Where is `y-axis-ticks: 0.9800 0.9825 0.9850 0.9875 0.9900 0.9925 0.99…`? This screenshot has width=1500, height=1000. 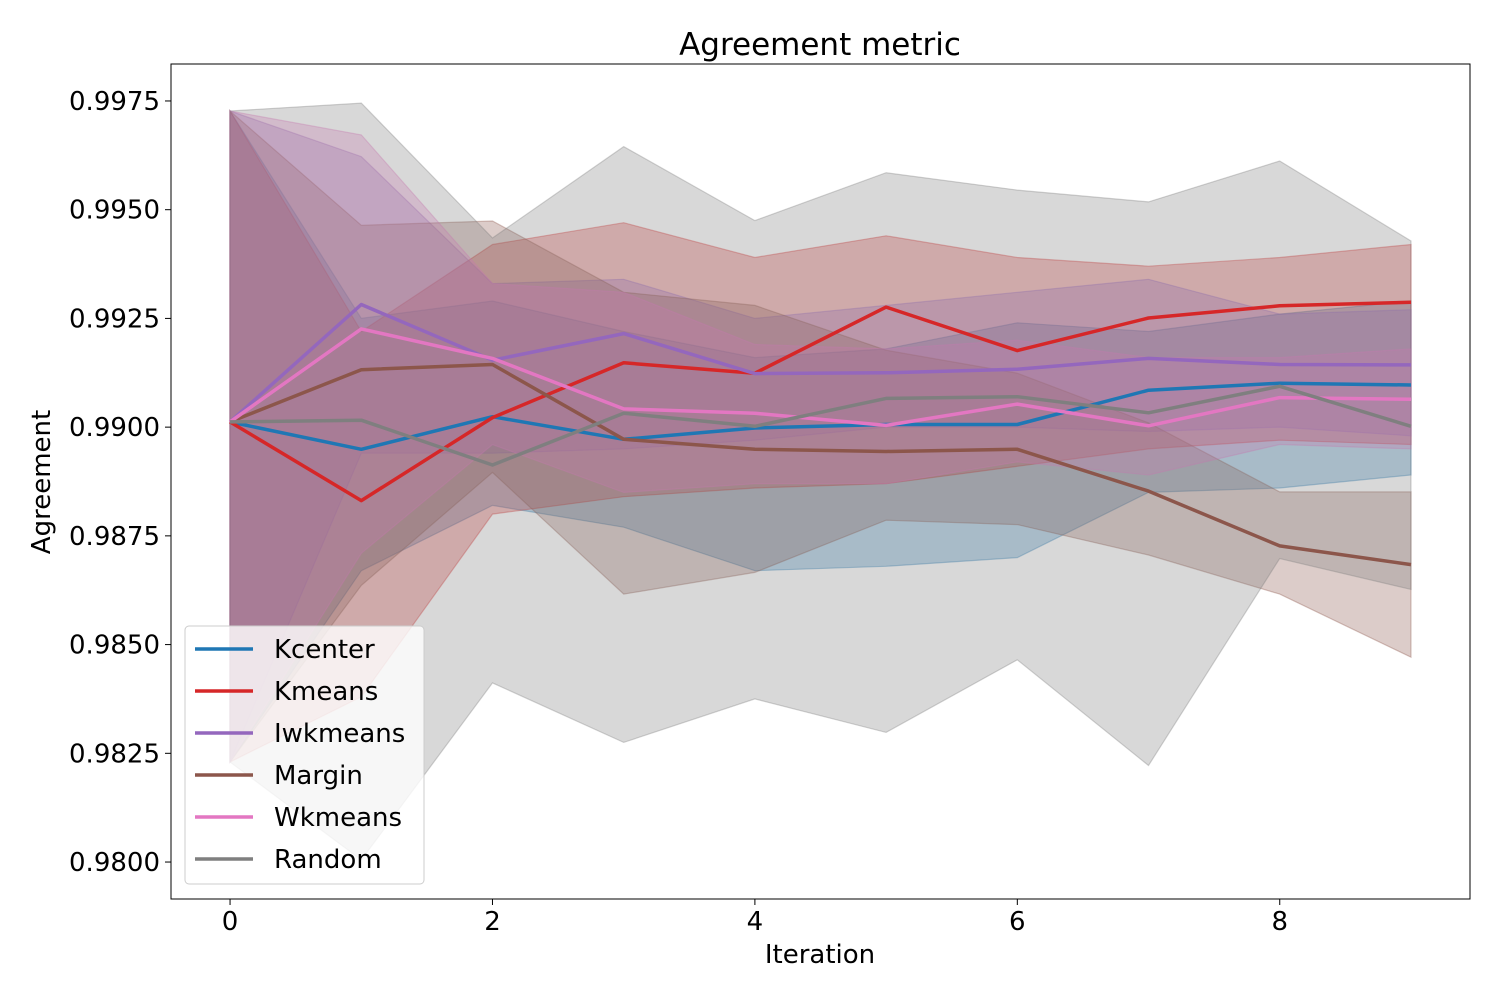
y-axis-ticks: 0.9800 0.9825 0.9850 0.9875 0.9900 0.9925 0.99… is located at coordinates (120, 482).